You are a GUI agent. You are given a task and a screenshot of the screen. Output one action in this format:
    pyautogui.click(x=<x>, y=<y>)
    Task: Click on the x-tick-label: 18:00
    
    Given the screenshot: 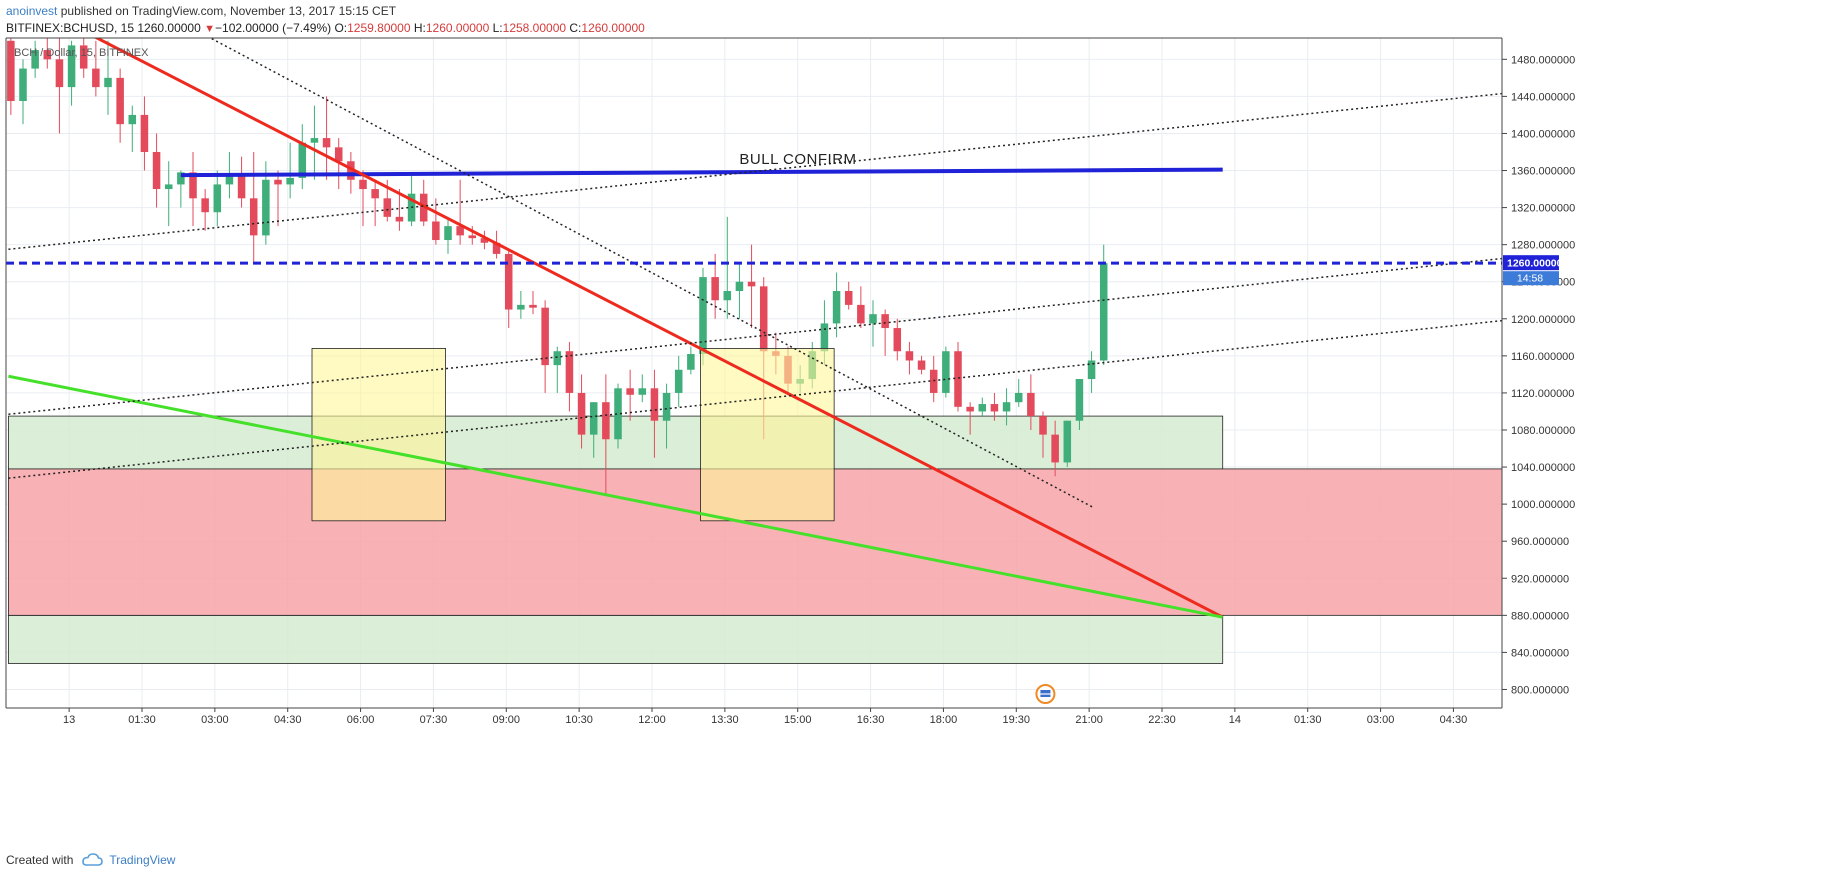 What is the action you would take?
    pyautogui.click(x=944, y=720)
    